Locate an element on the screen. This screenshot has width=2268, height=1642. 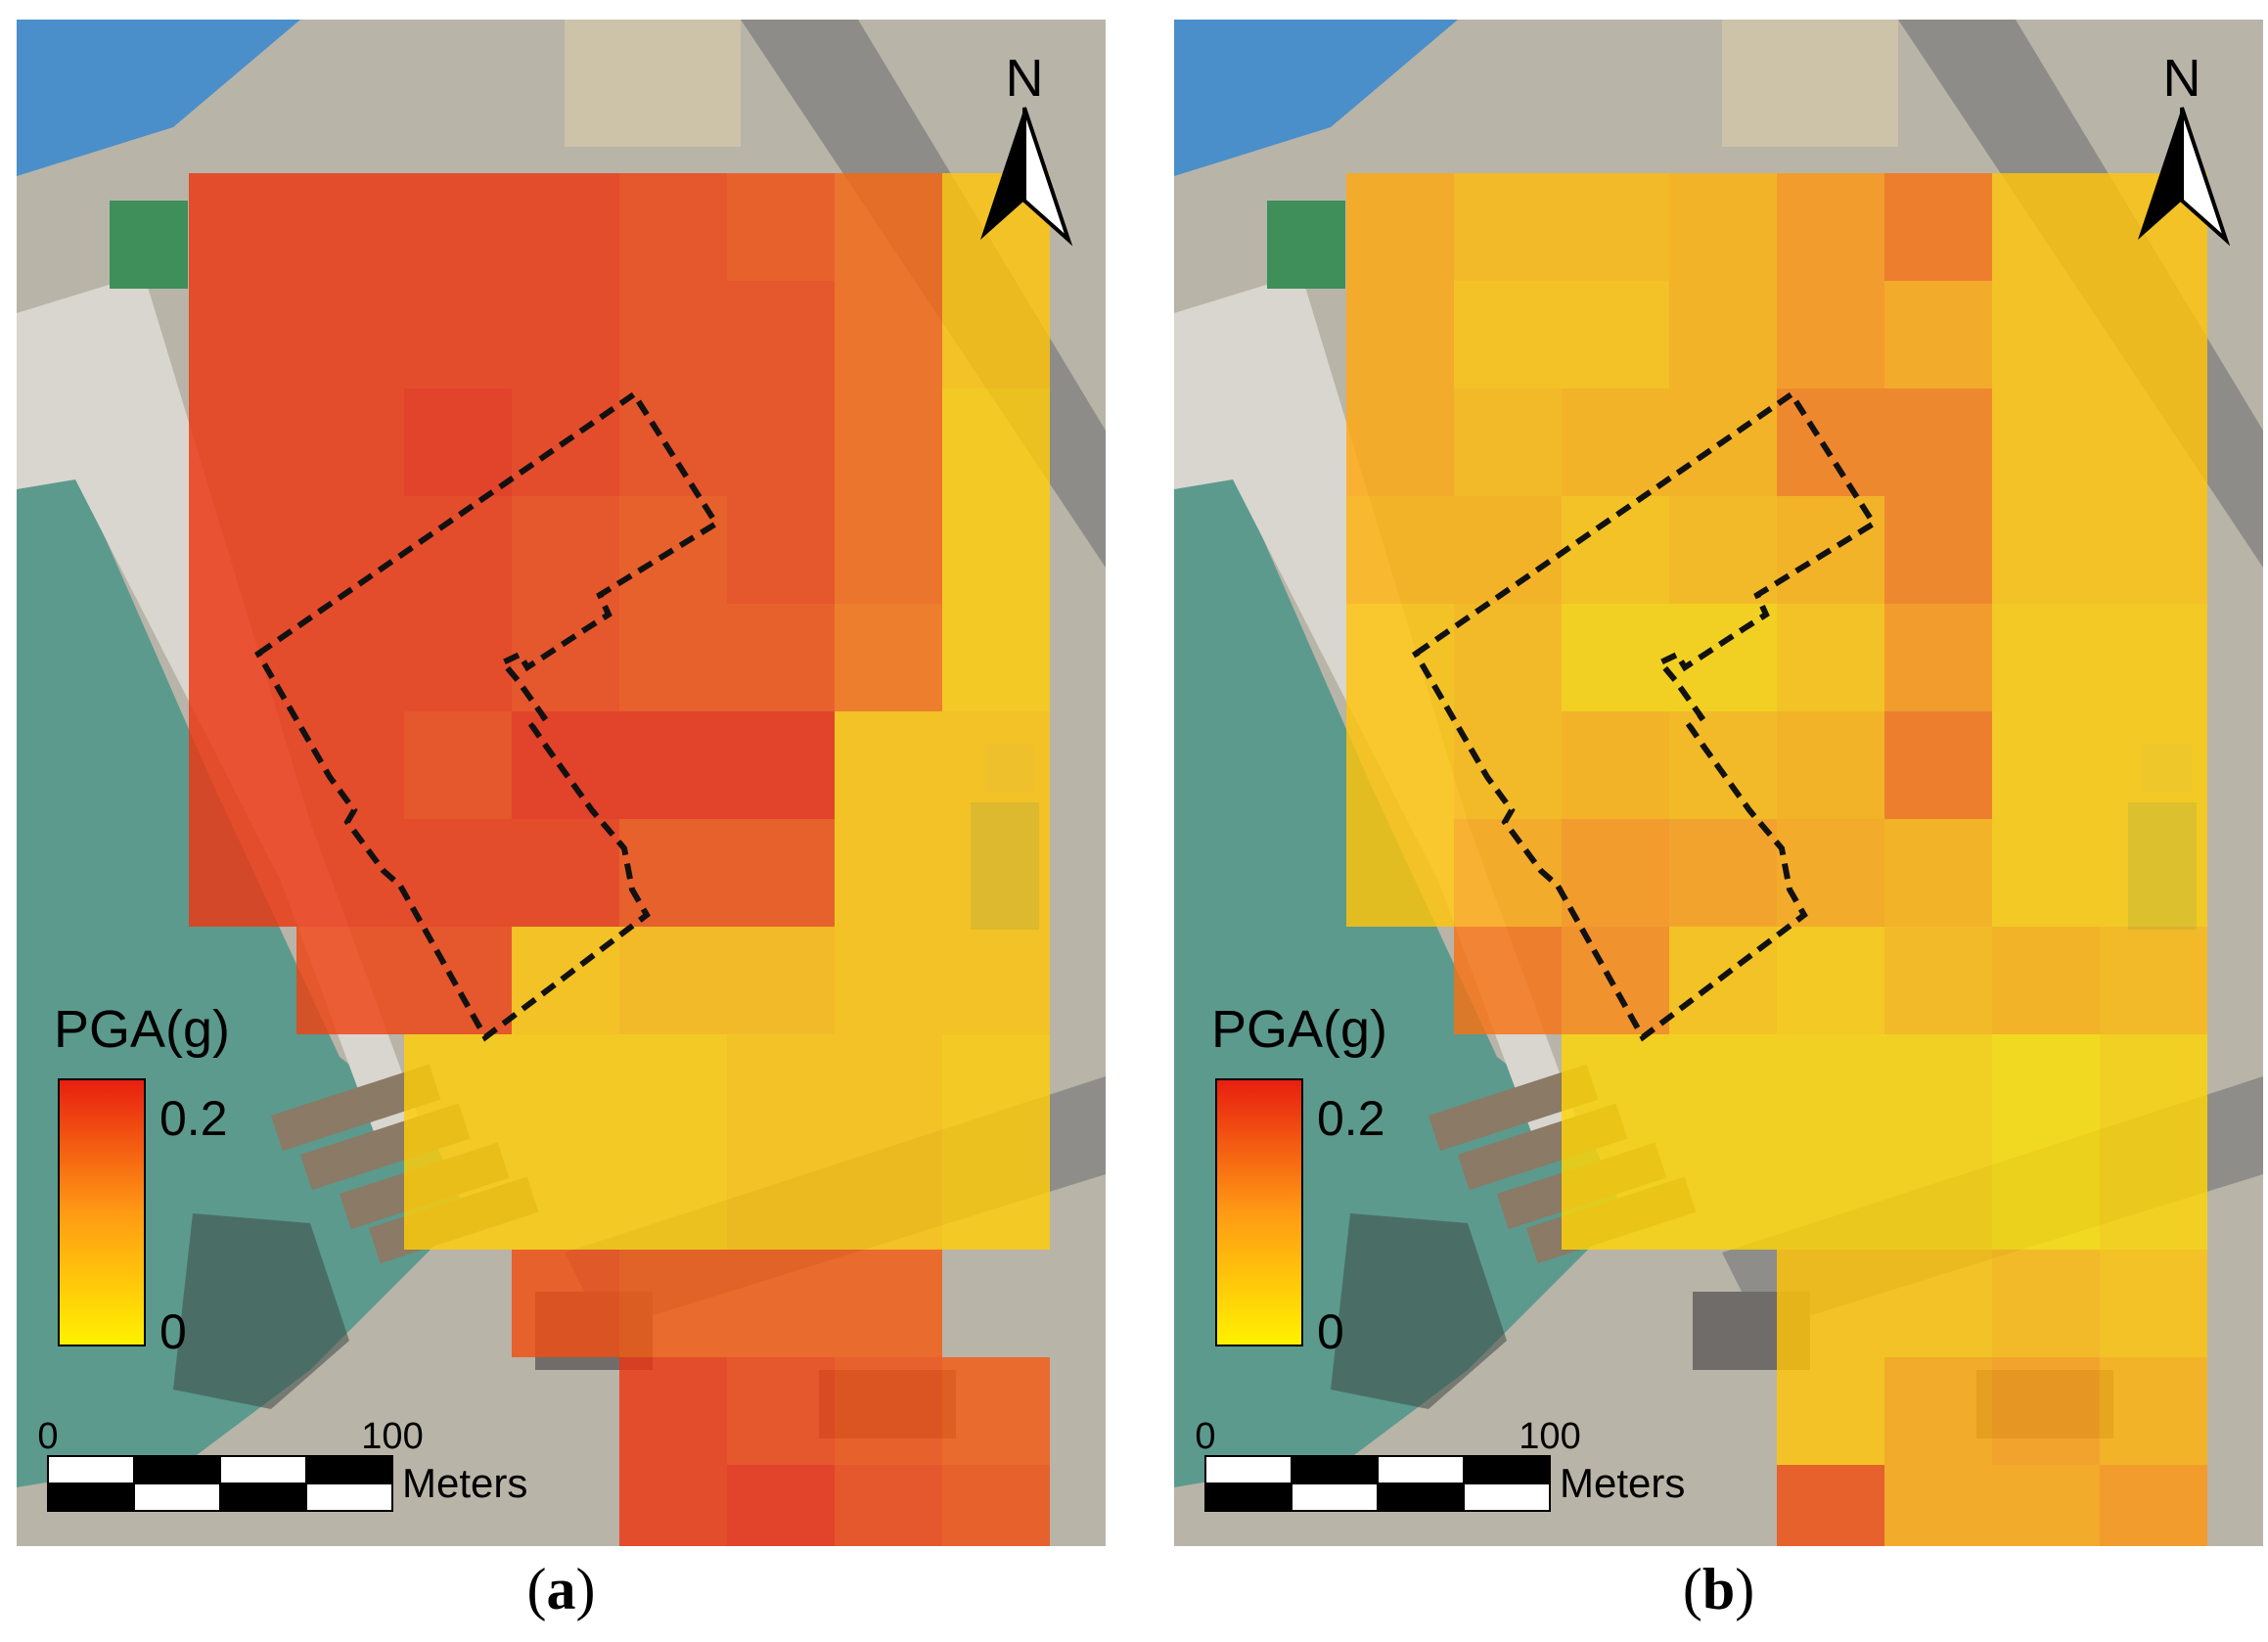
caption-b: (b) is located at coordinates (1718, 1589).